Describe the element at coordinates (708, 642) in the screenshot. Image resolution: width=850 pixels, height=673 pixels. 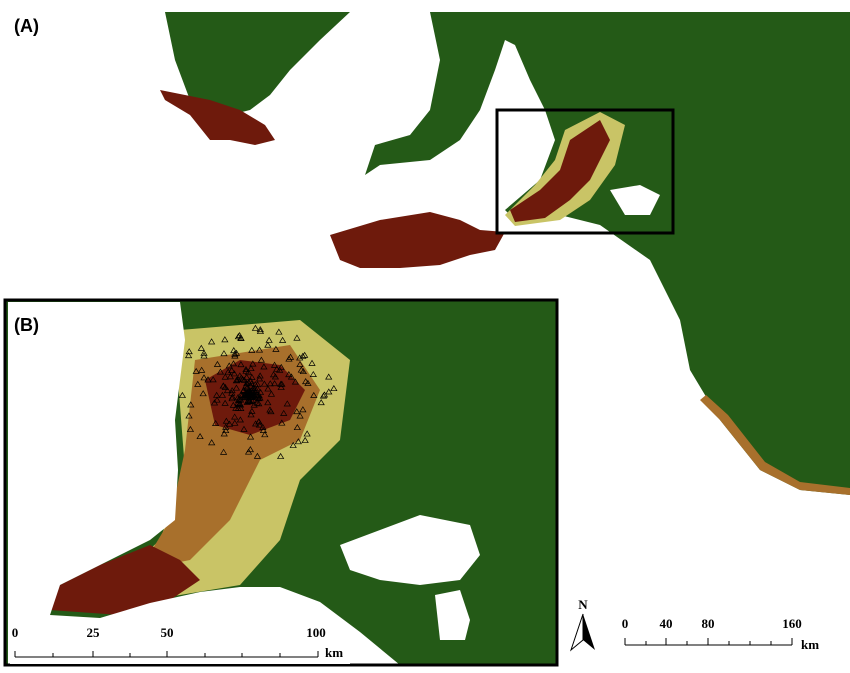
I see `scale-line` at that location.